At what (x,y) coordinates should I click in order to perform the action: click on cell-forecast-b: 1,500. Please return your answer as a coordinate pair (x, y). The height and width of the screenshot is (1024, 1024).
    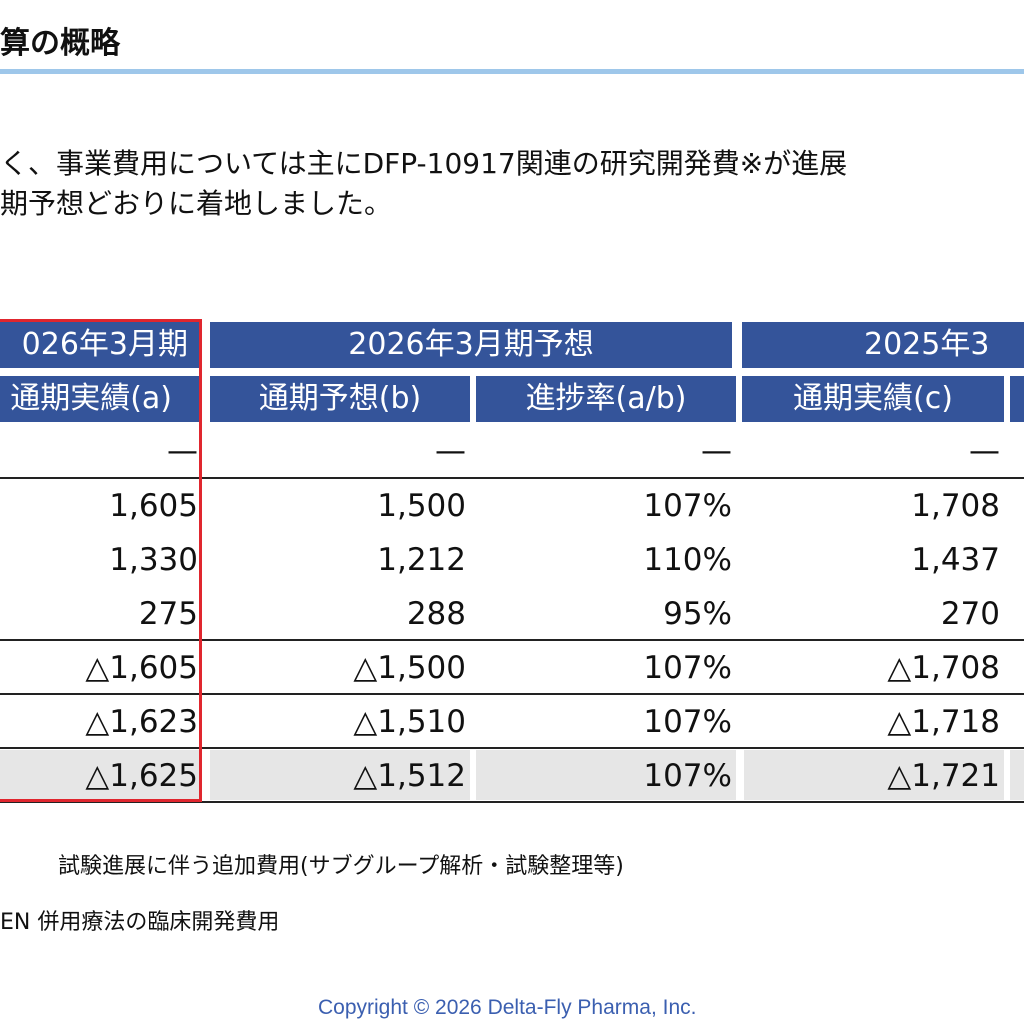
    Looking at the image, I should click on (421, 506).